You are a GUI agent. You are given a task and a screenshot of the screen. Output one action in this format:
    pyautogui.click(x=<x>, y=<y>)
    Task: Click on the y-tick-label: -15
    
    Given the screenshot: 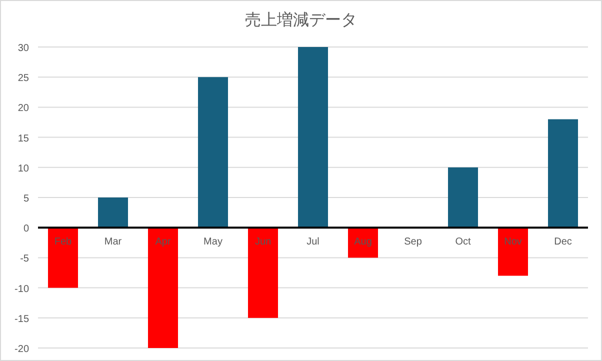 What is the action you would take?
    pyautogui.click(x=22, y=319)
    